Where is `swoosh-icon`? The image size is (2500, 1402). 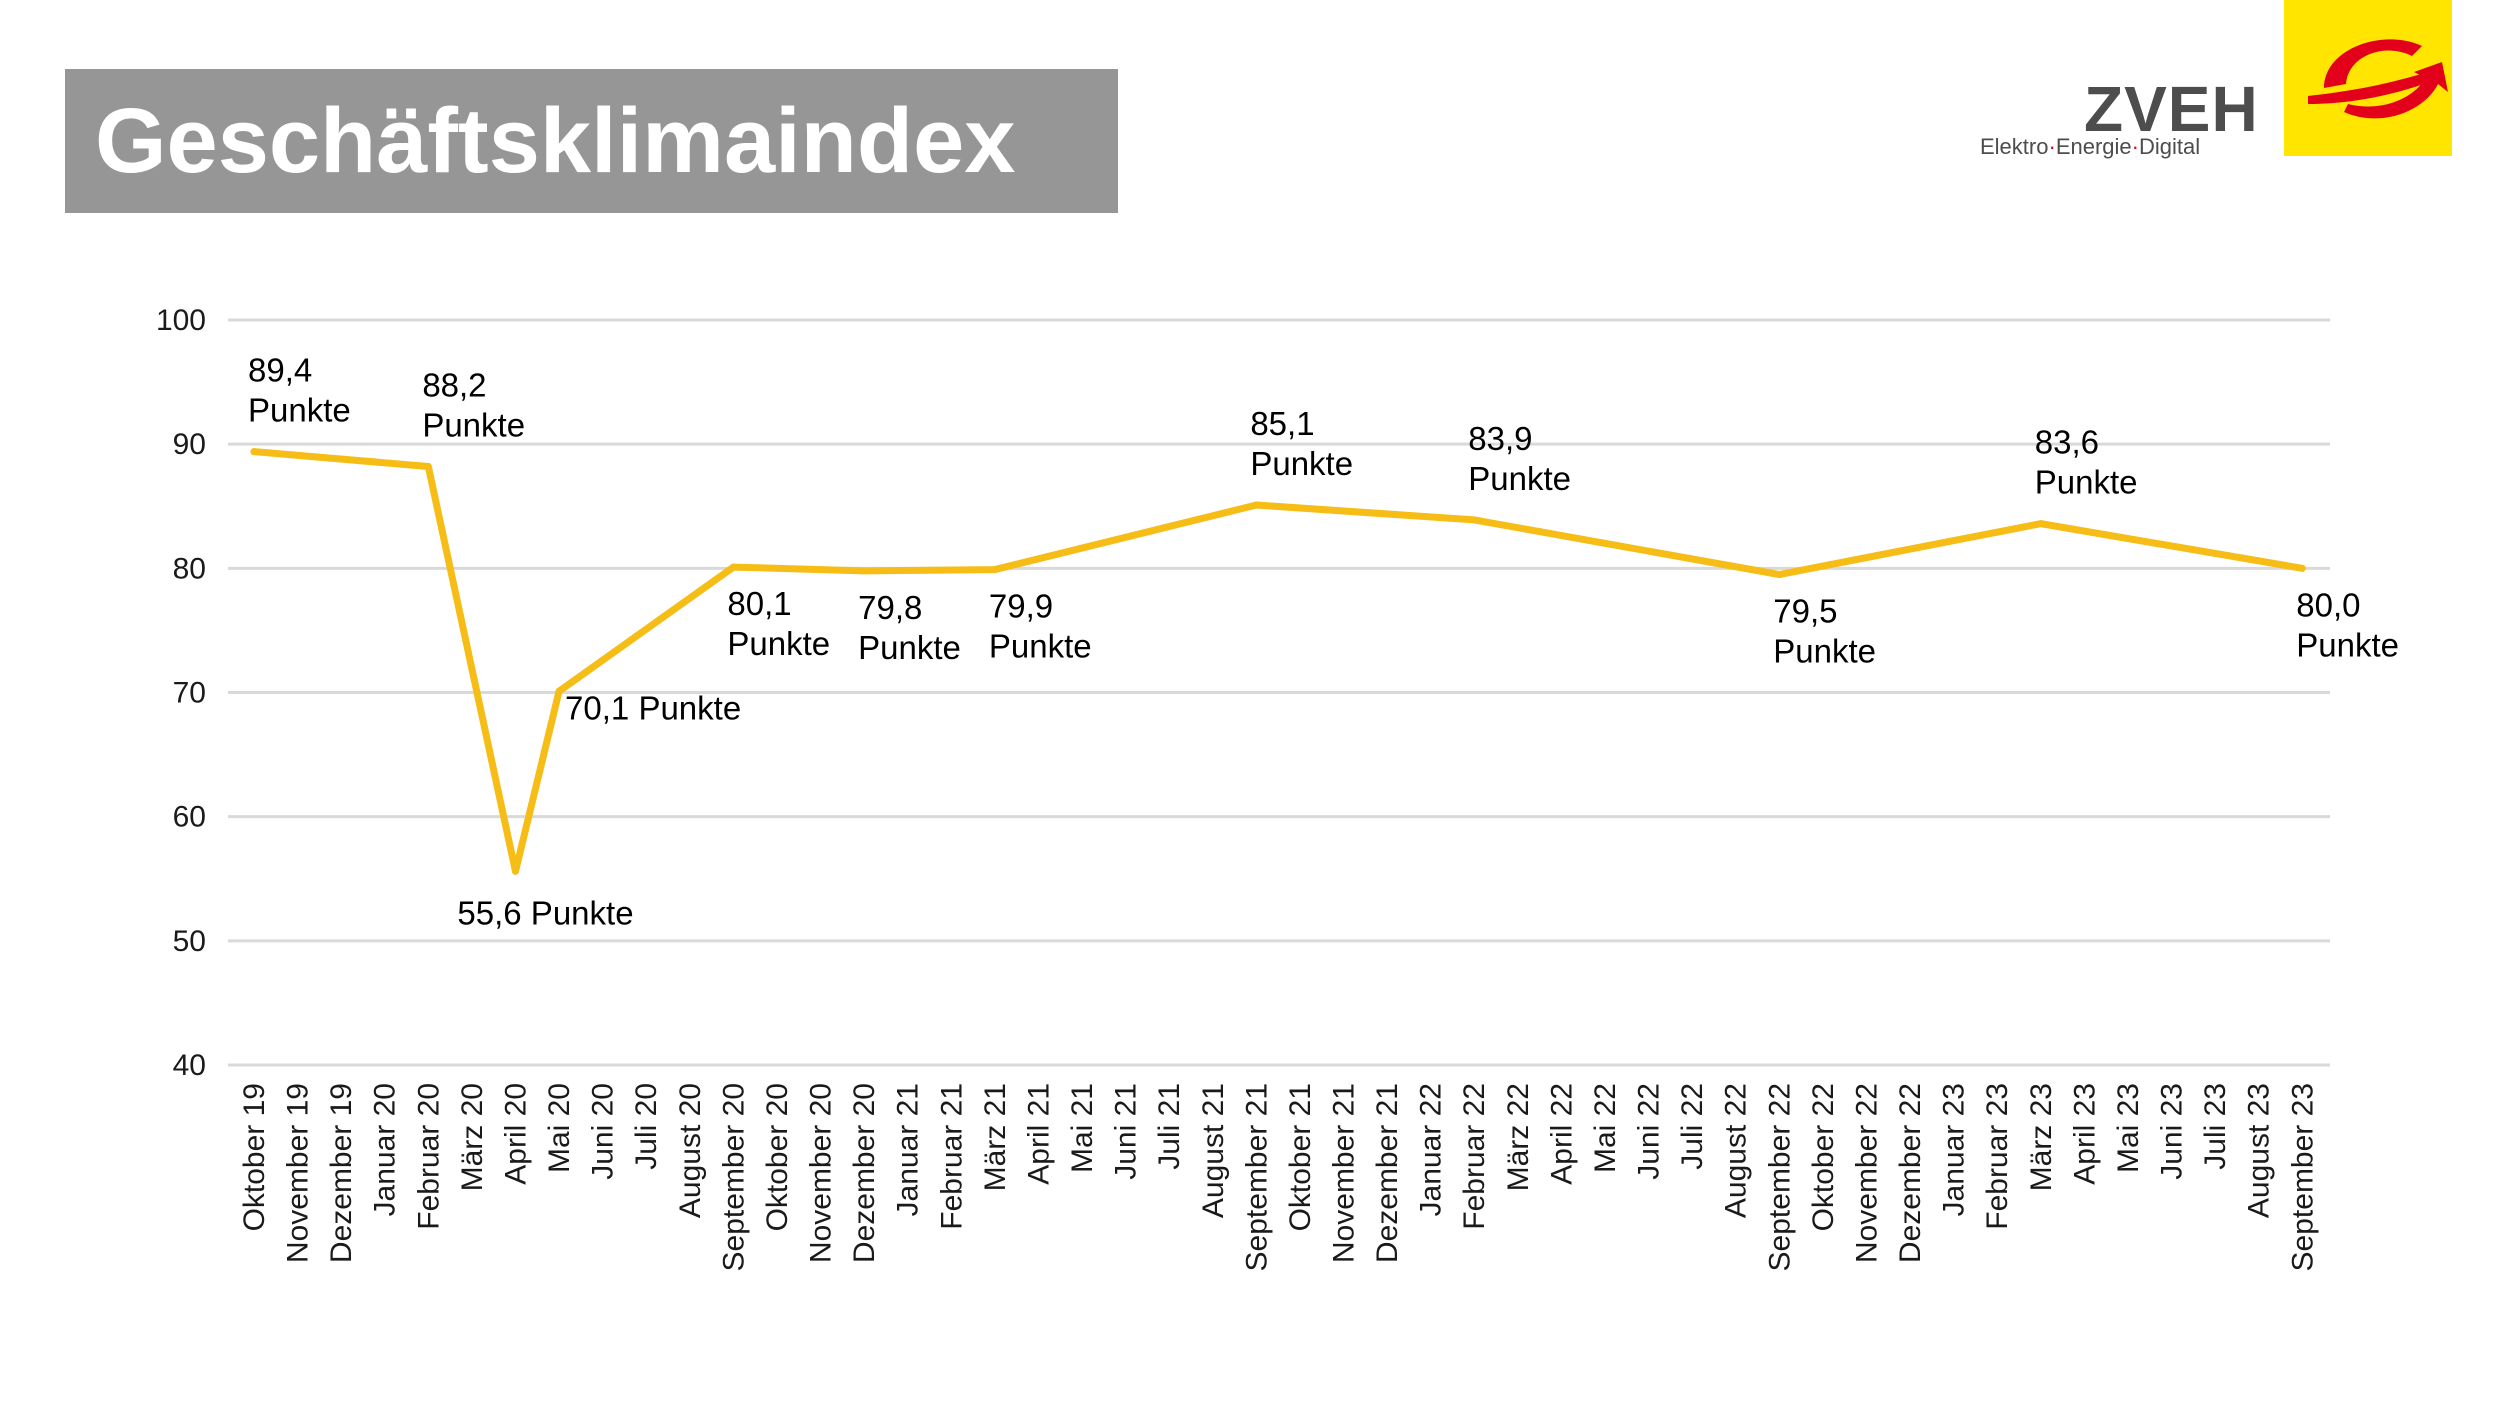 swoosh-icon is located at coordinates (2378, 79).